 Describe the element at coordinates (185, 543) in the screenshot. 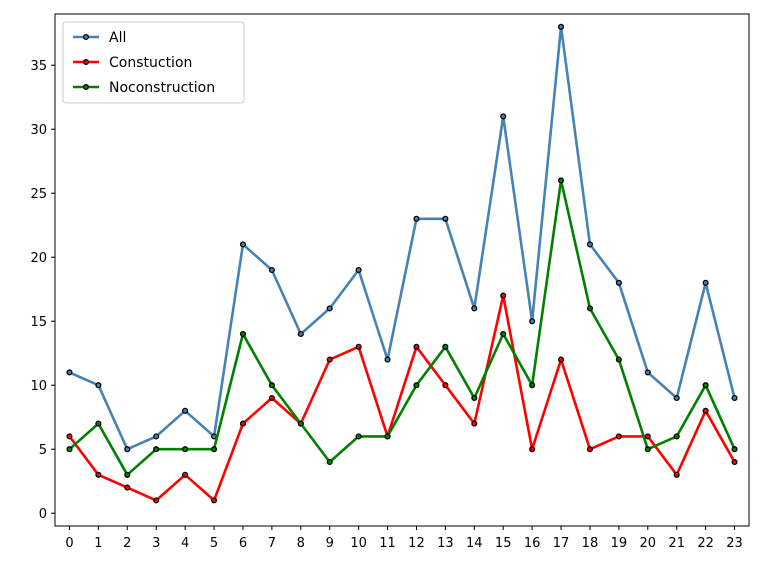

I see `x-tick-label: 4` at that location.